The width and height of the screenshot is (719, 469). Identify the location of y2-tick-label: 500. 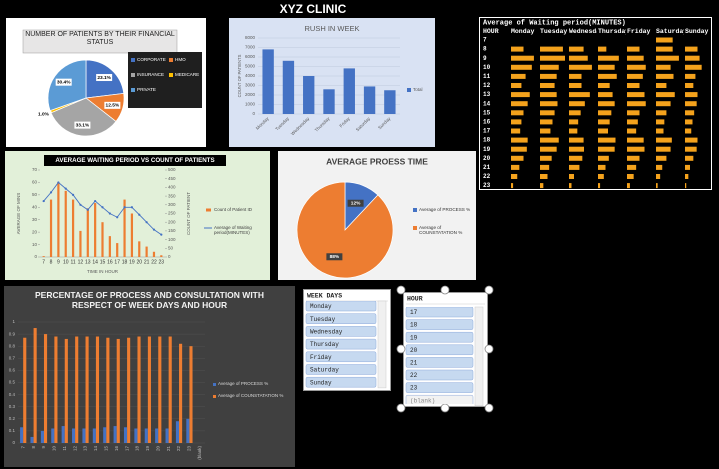
(172, 169).